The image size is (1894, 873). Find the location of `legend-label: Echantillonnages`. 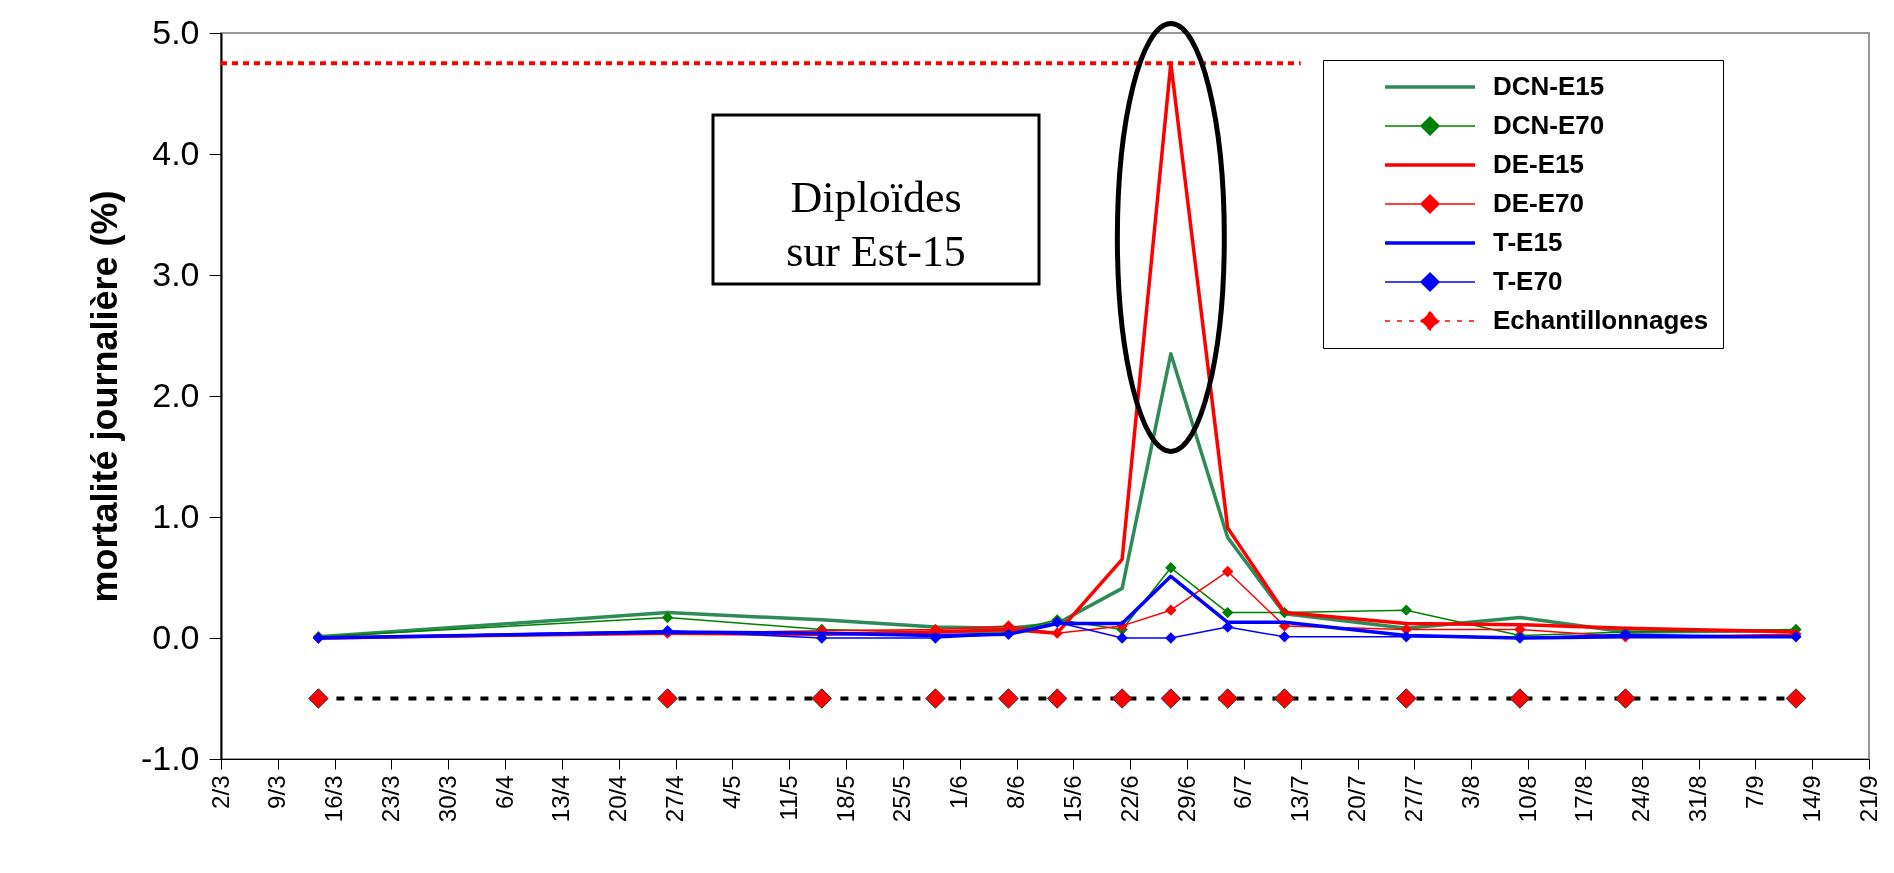

legend-label: Echantillonnages is located at coordinates (1601, 320).